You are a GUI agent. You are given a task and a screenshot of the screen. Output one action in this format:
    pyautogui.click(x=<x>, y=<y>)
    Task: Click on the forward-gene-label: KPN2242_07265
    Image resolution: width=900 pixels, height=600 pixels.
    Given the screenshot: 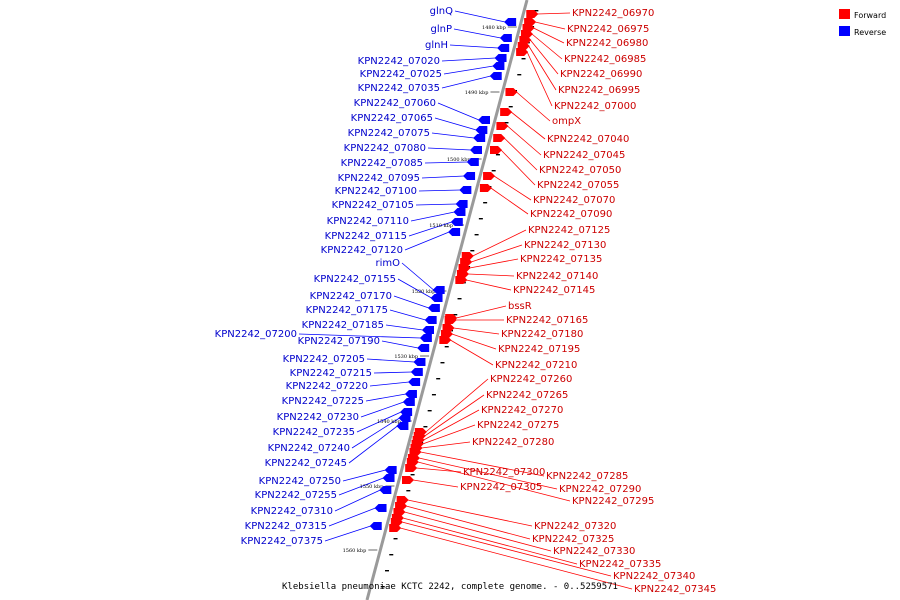 What is the action you would take?
    pyautogui.click(x=527, y=395)
    